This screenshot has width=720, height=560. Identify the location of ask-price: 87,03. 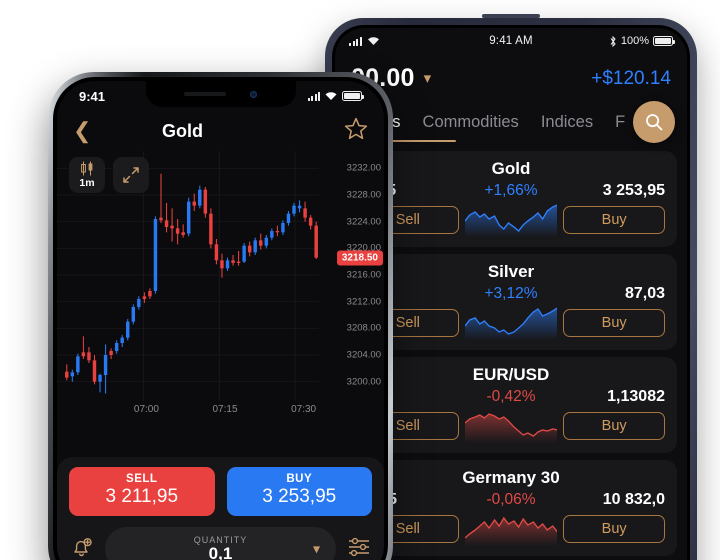
(644, 293).